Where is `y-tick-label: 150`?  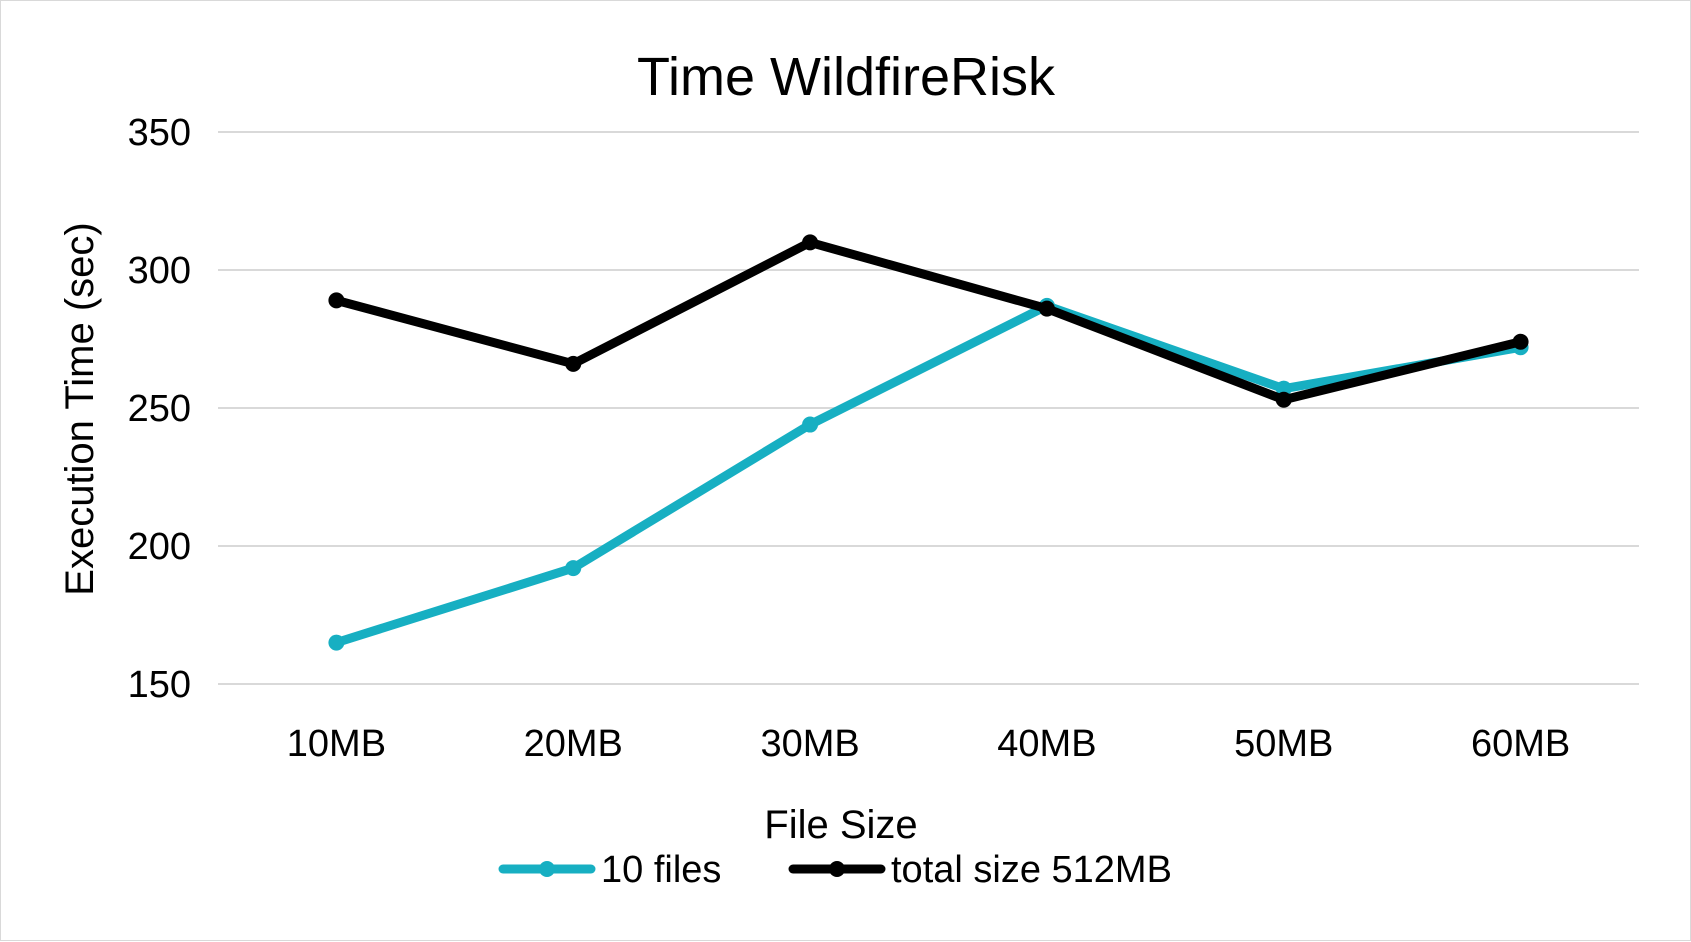 y-tick-label: 150 is located at coordinates (159, 685).